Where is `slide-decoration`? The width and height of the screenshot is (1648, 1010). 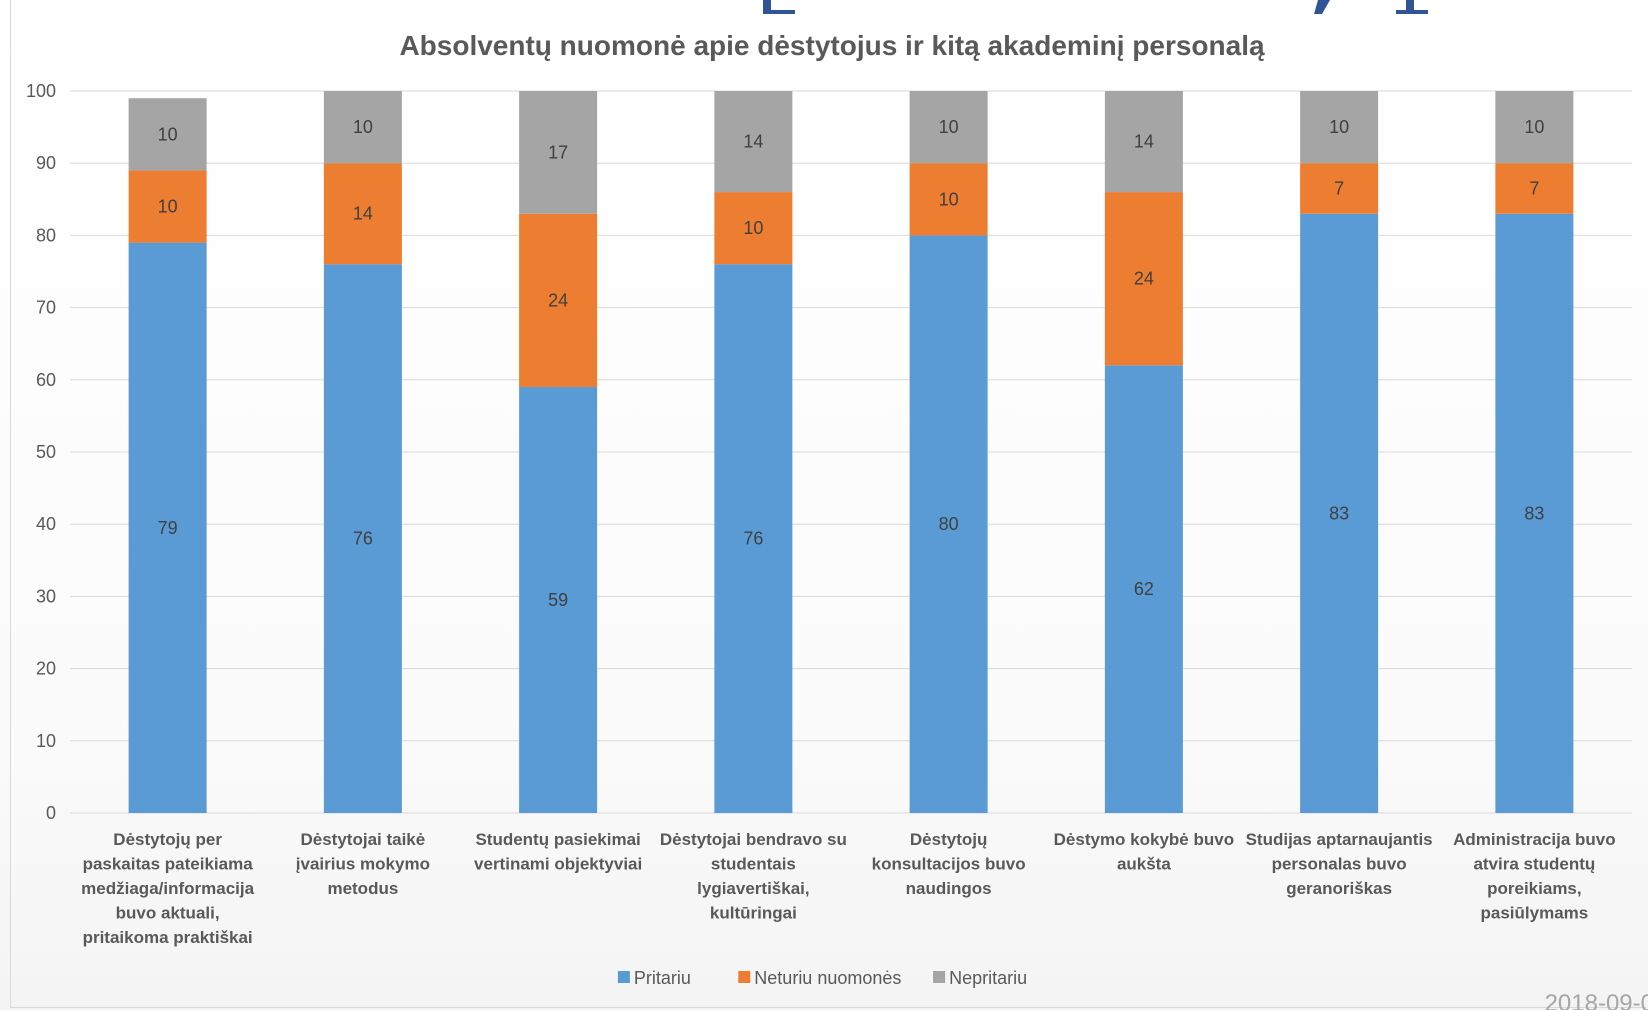 slide-decoration is located at coordinates (1095, 7).